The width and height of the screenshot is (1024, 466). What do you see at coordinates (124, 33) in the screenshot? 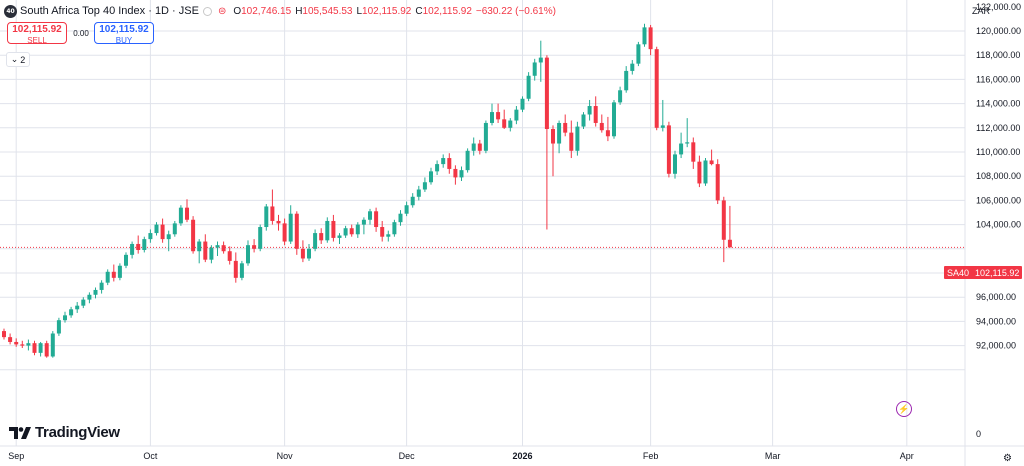
I see `buy-button: 102,115.92 BUY` at bounding box center [124, 33].